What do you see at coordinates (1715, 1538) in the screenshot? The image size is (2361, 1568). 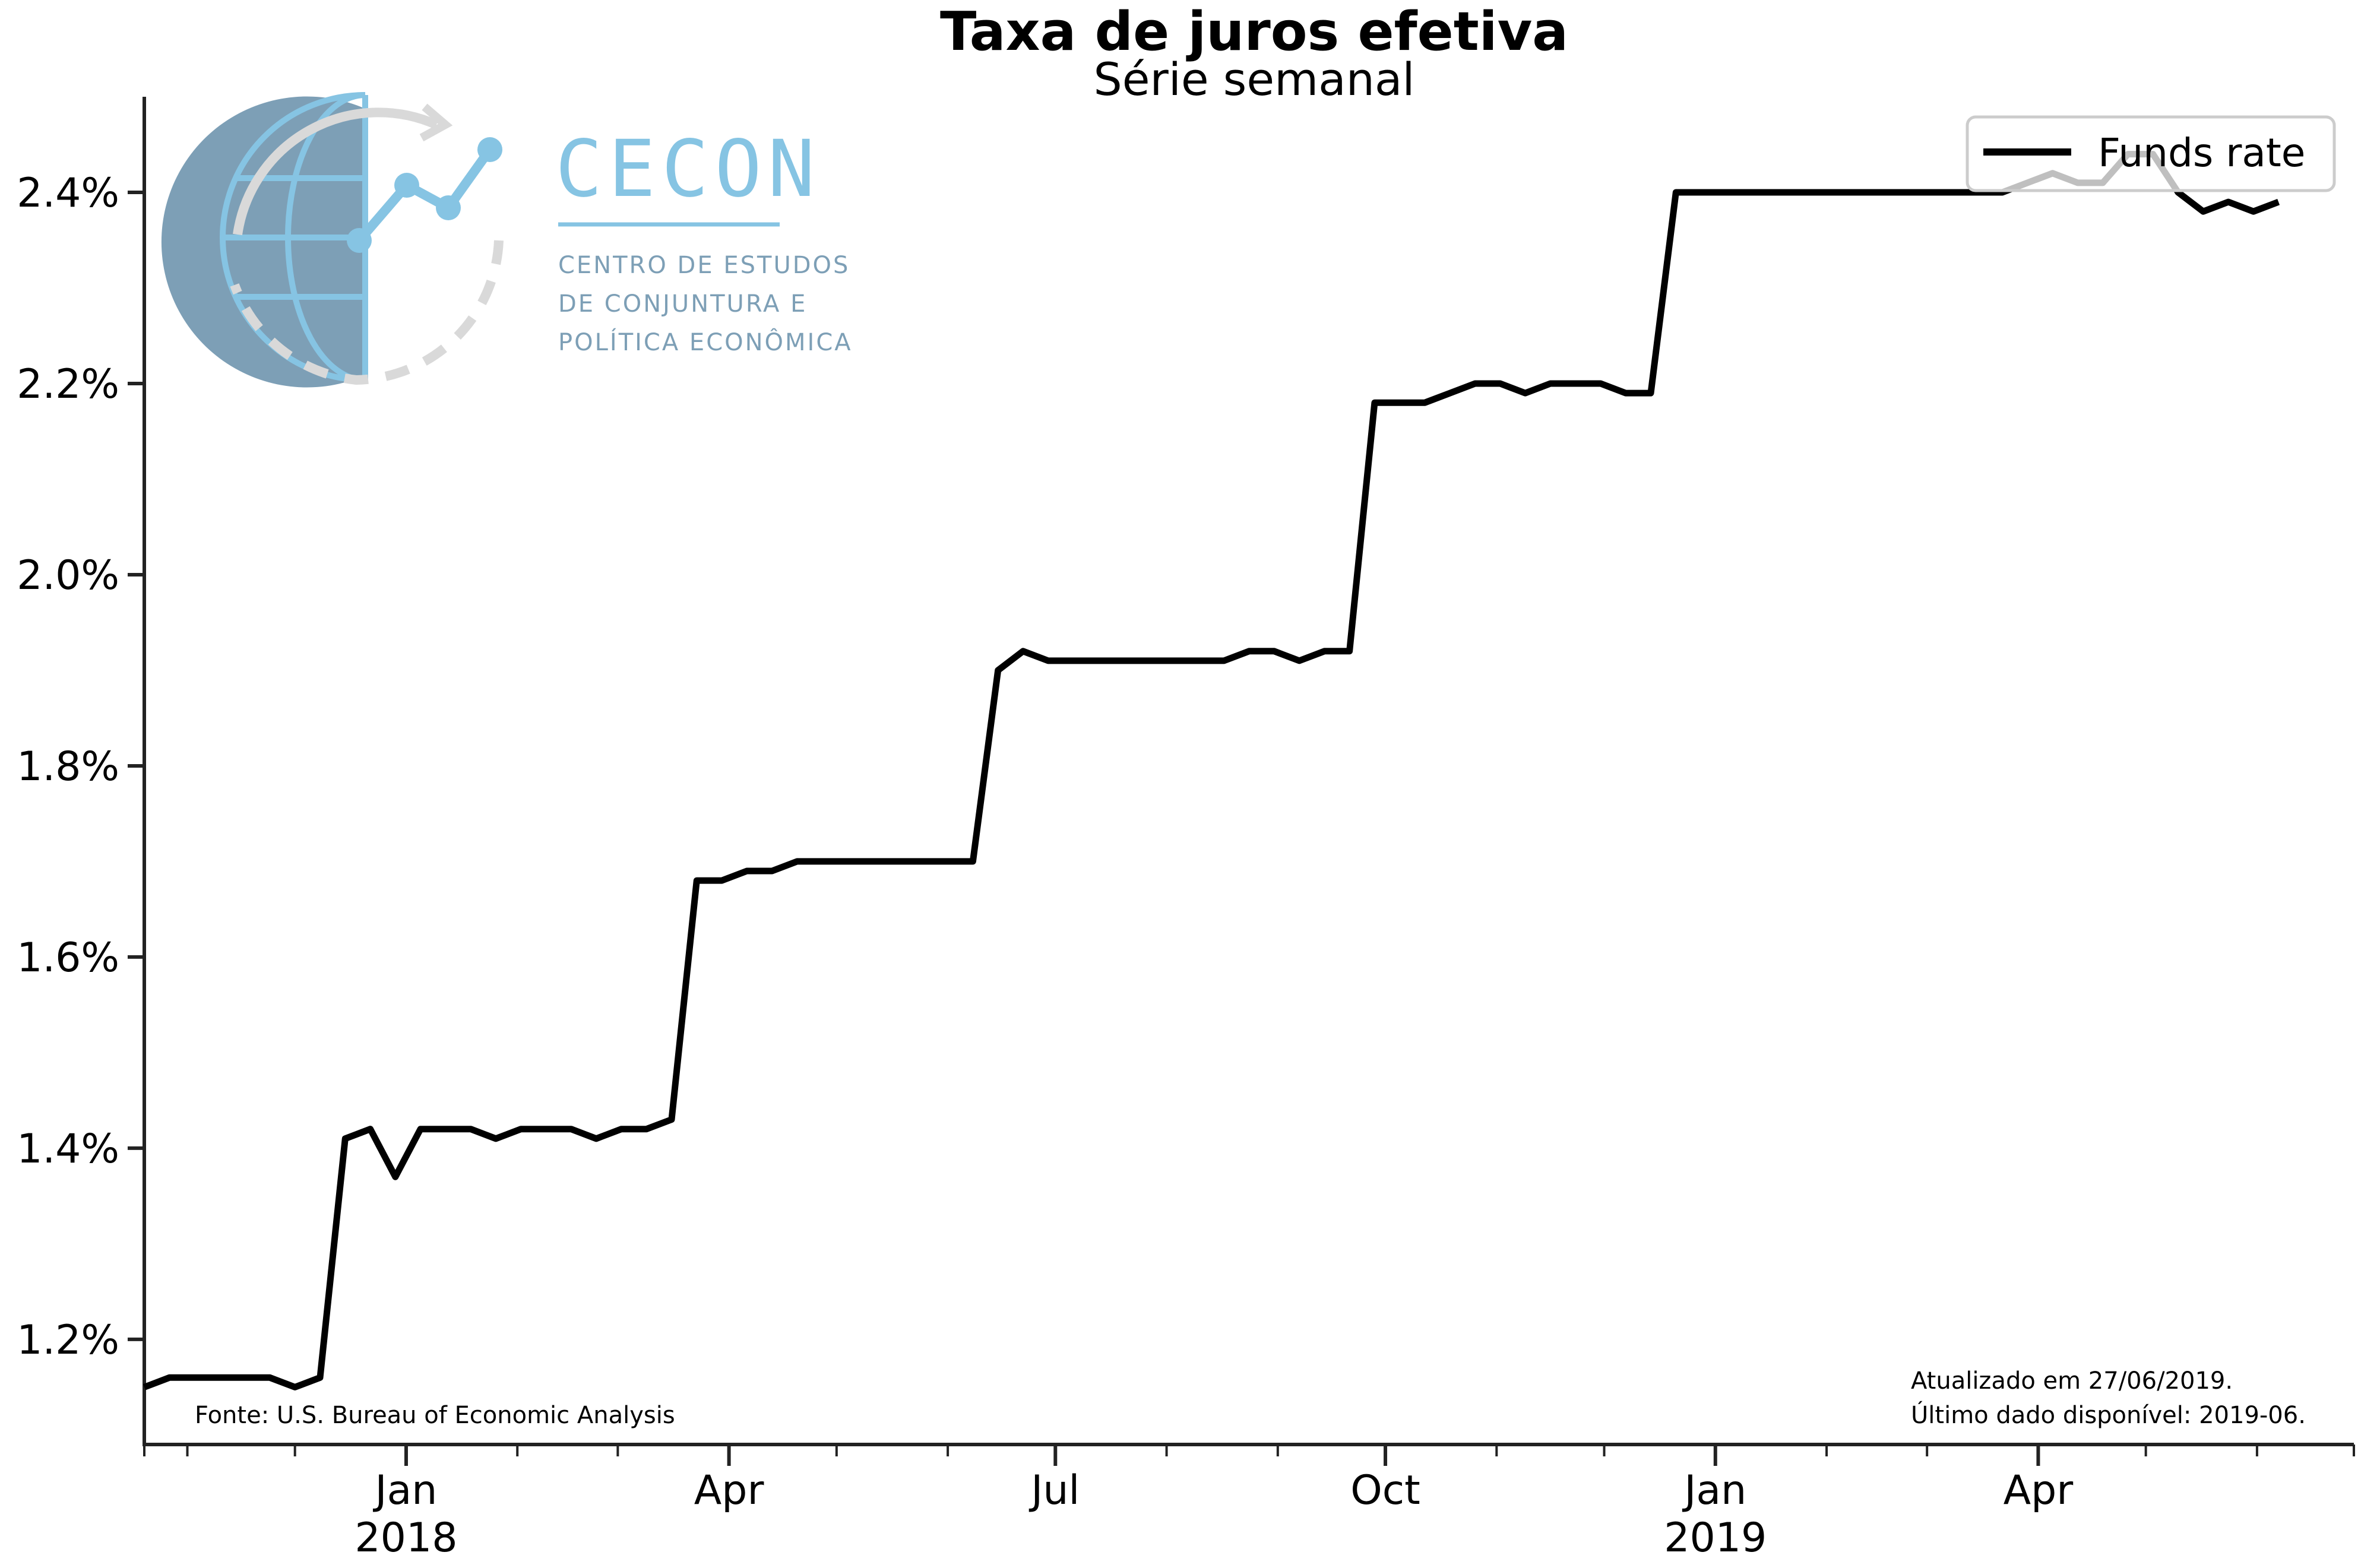 I see `x-tick-year-label: 2019` at bounding box center [1715, 1538].